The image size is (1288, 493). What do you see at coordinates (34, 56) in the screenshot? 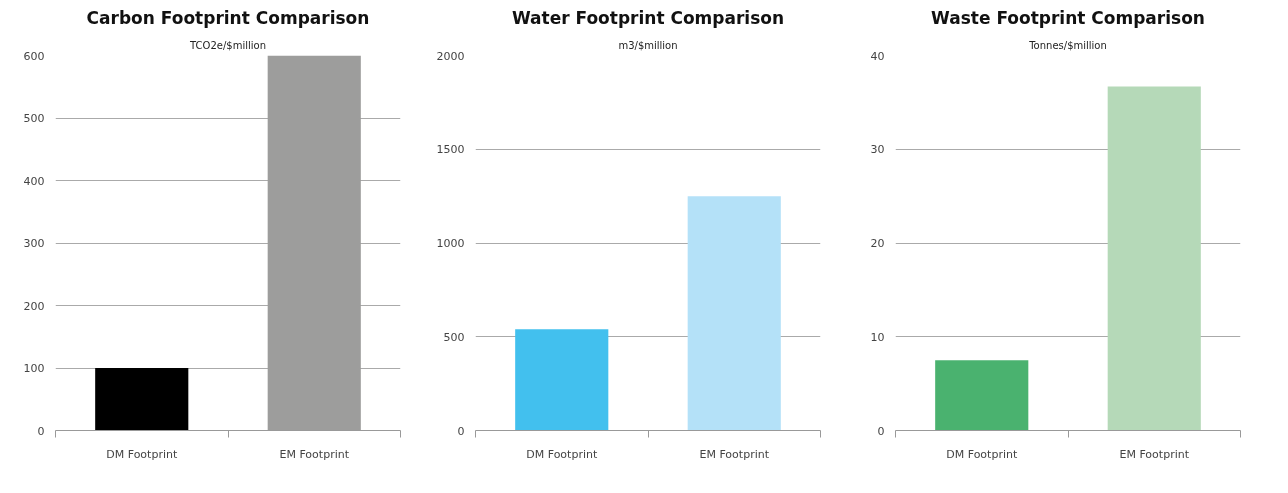
I see `y-tick-label: 600` at bounding box center [34, 56].